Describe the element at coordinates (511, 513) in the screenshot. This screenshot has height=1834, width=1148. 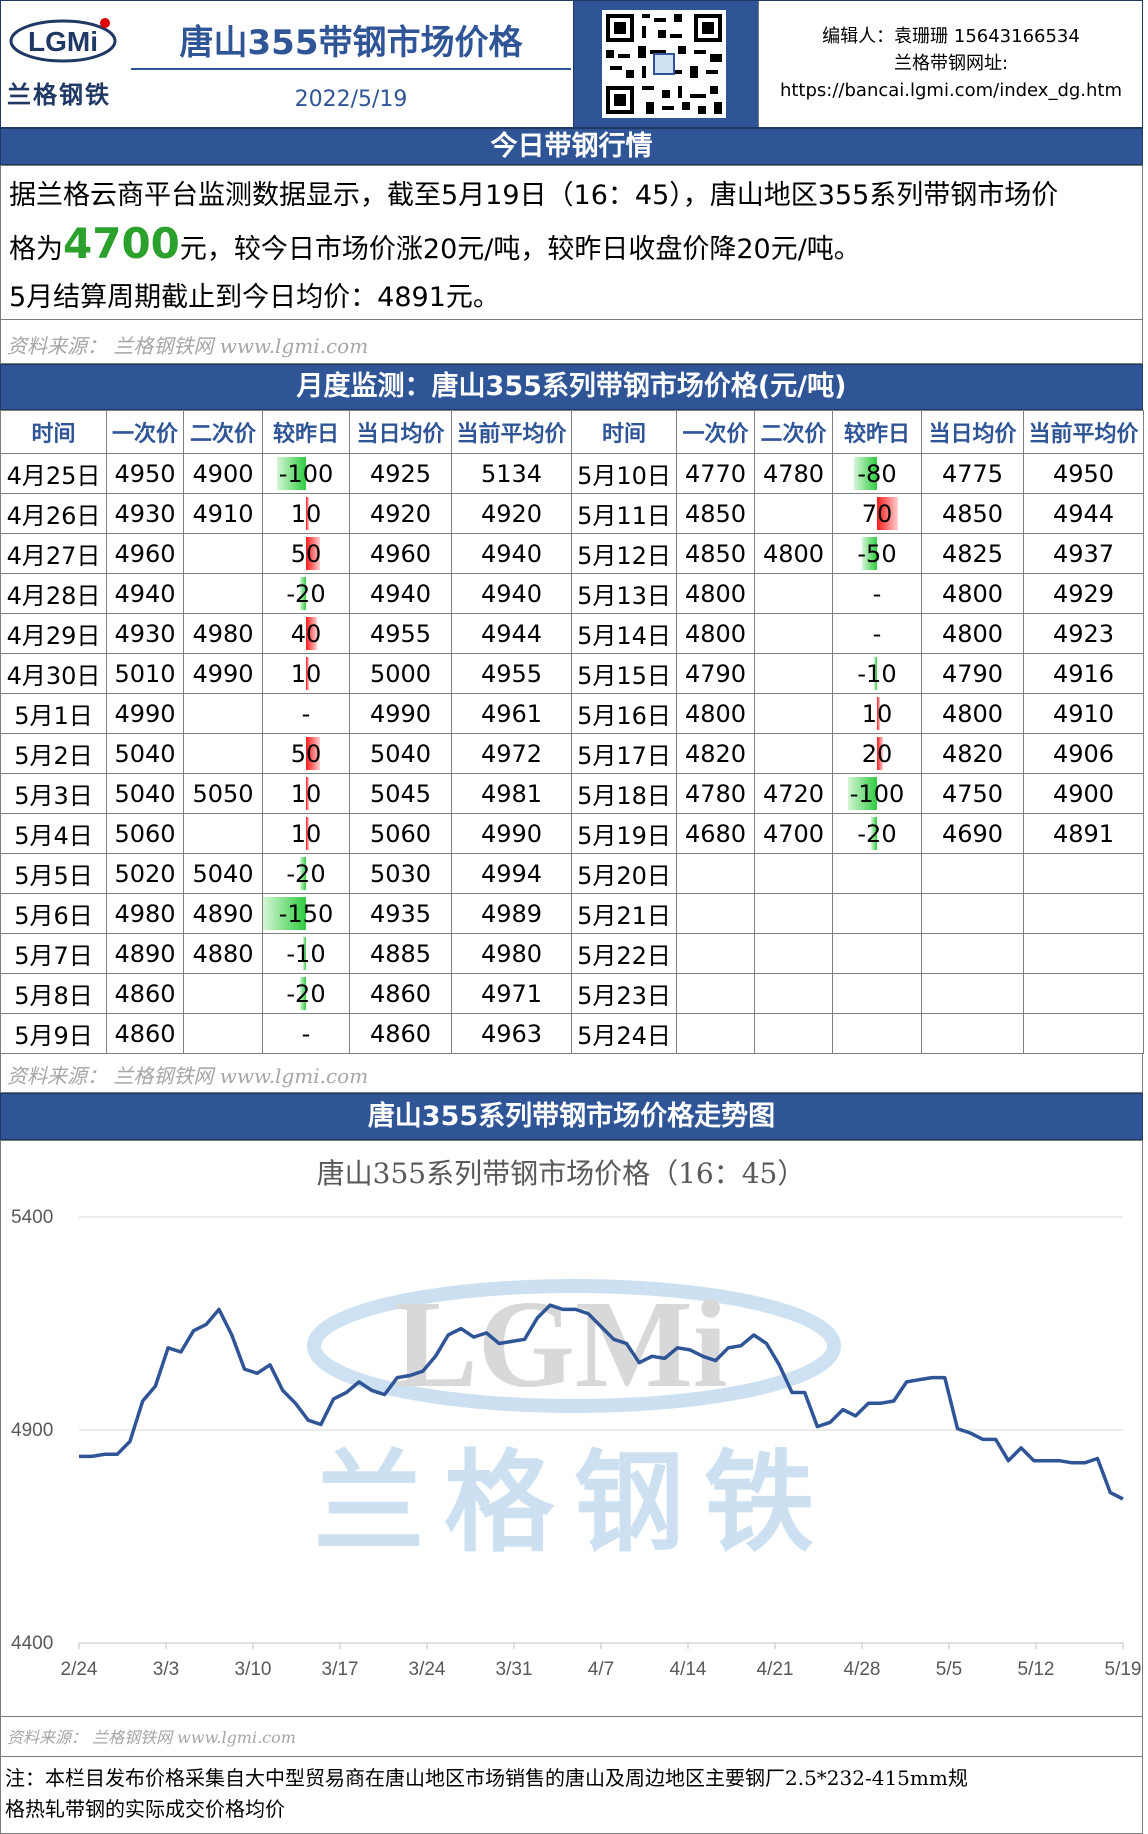
I see `price-cell: 4920` at that location.